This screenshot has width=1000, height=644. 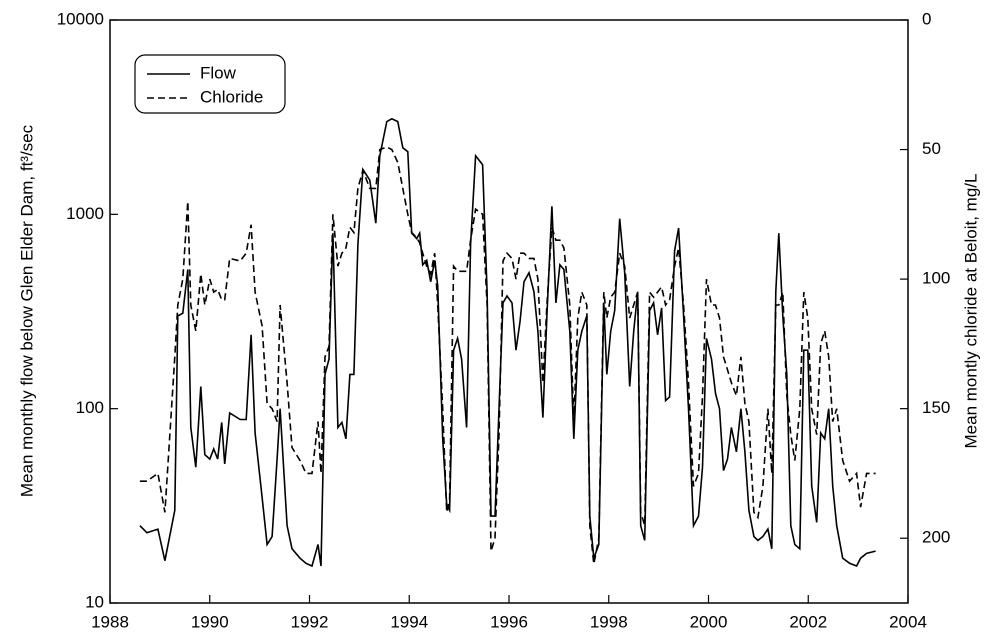 What do you see at coordinates (210, 621) in the screenshot?
I see `x-tick-label: 1990` at bounding box center [210, 621].